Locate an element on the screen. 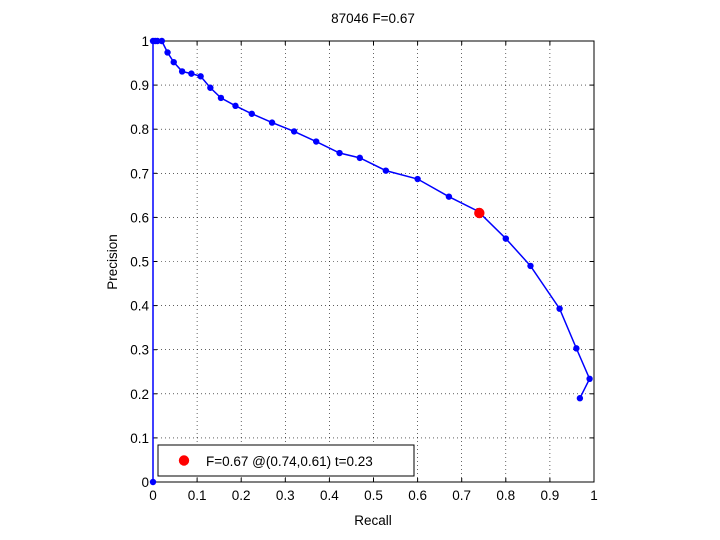 The height and width of the screenshot is (540, 720). x-tick-label: 0.7 is located at coordinates (461, 495).